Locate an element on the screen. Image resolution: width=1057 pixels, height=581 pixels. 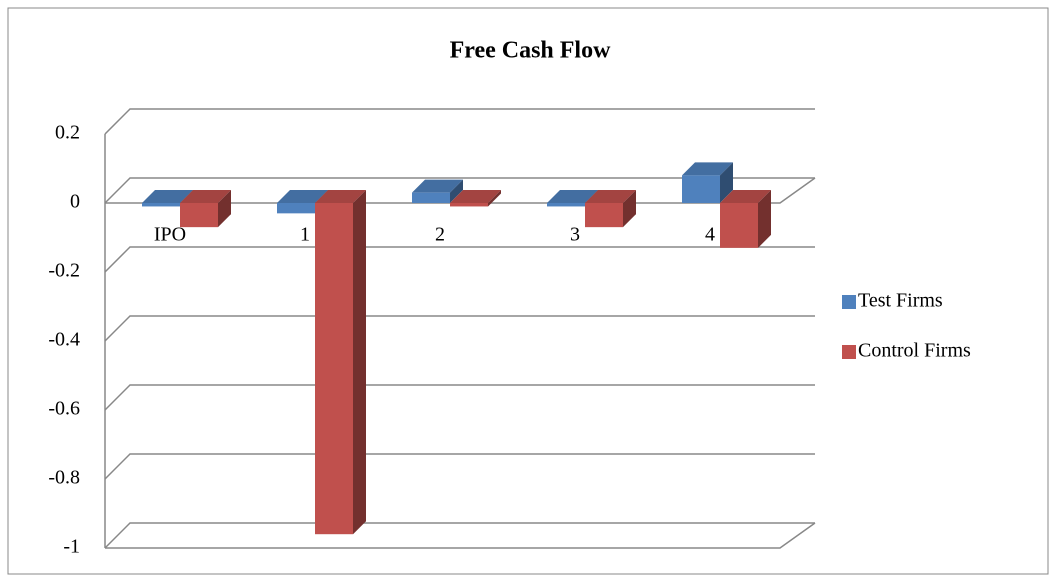
y-tick-label: 0 is located at coordinates (75, 202).